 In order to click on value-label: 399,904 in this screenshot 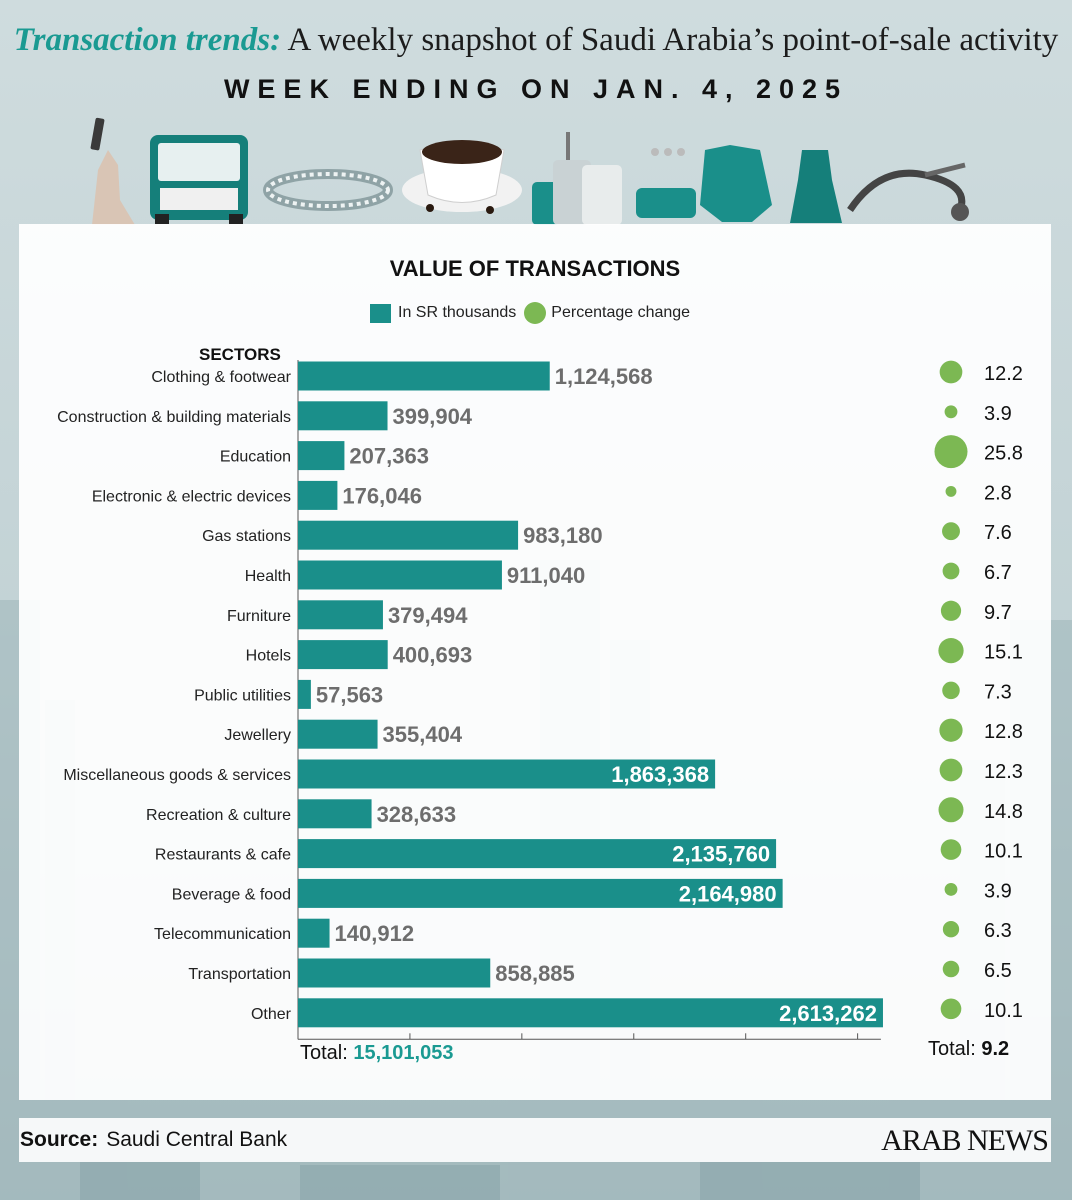, I will do `click(433, 416)`.